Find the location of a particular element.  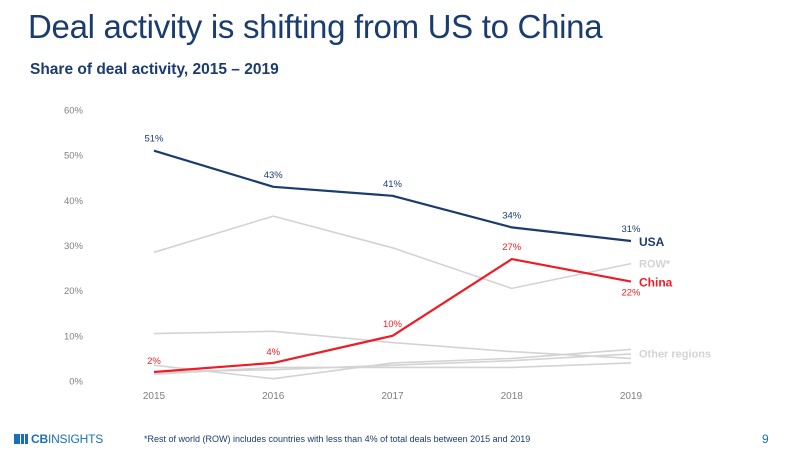

cbinsights-logo: CB INSIGHTS is located at coordinates (58, 439).